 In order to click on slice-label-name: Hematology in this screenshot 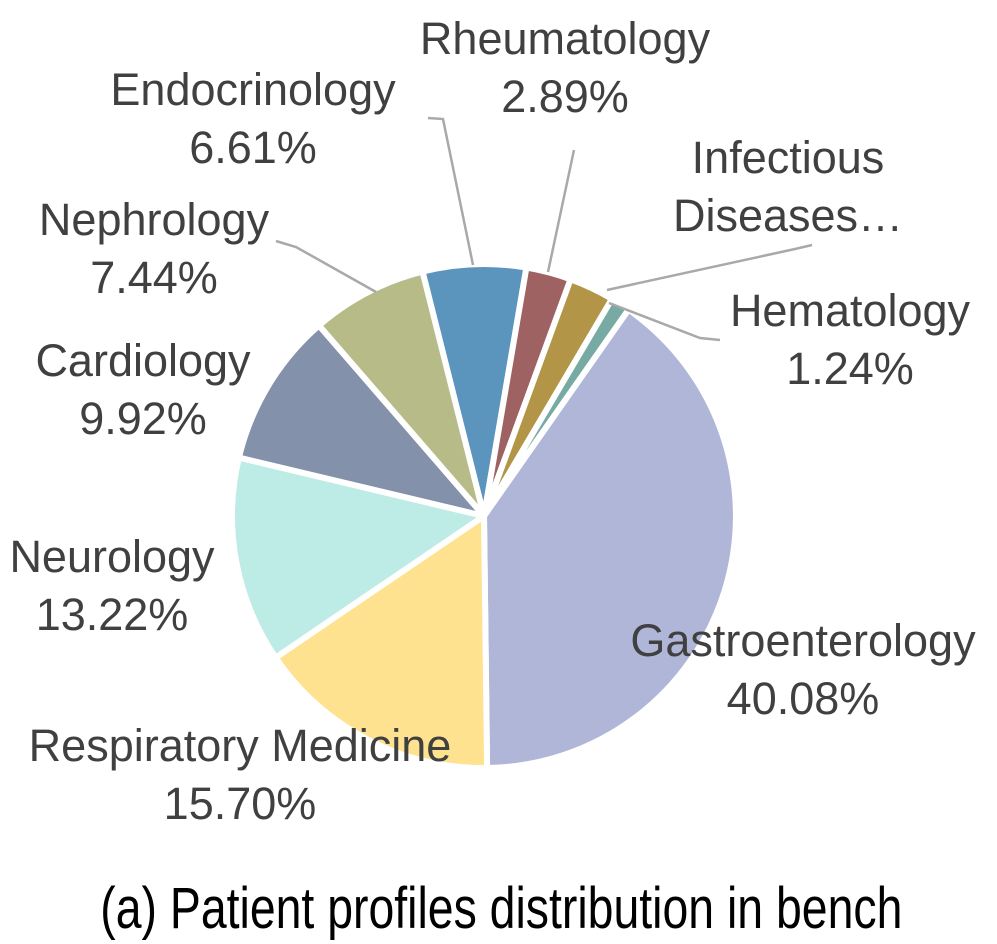, I will do `click(850, 310)`.